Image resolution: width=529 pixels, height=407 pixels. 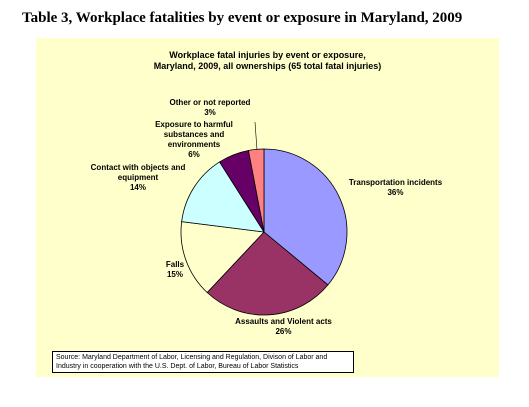 I want to click on pie-slice-other, so click(x=256, y=190).